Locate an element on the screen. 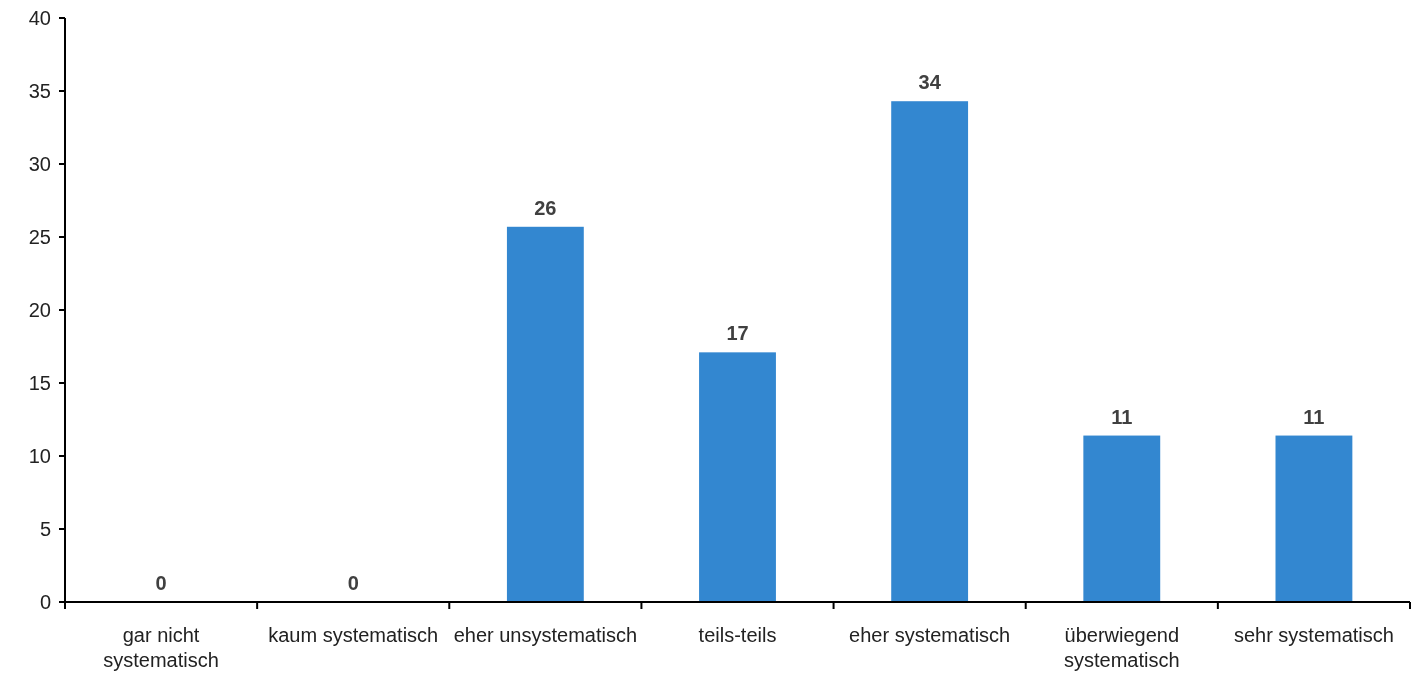 Image resolution: width=1412 pixels, height=681 pixels. y-tick-label: 25 is located at coordinates (39, 237).